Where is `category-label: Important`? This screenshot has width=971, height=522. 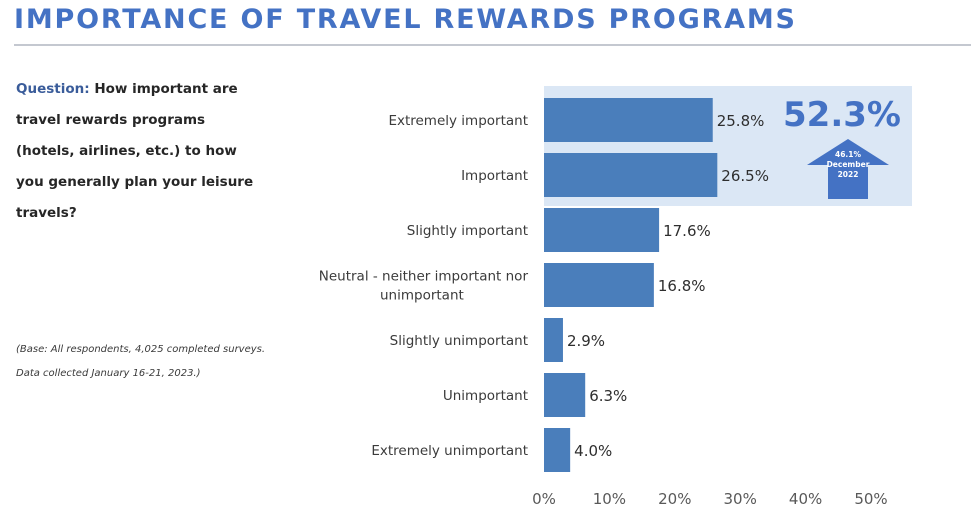 category-label: Important is located at coordinates (494, 176).